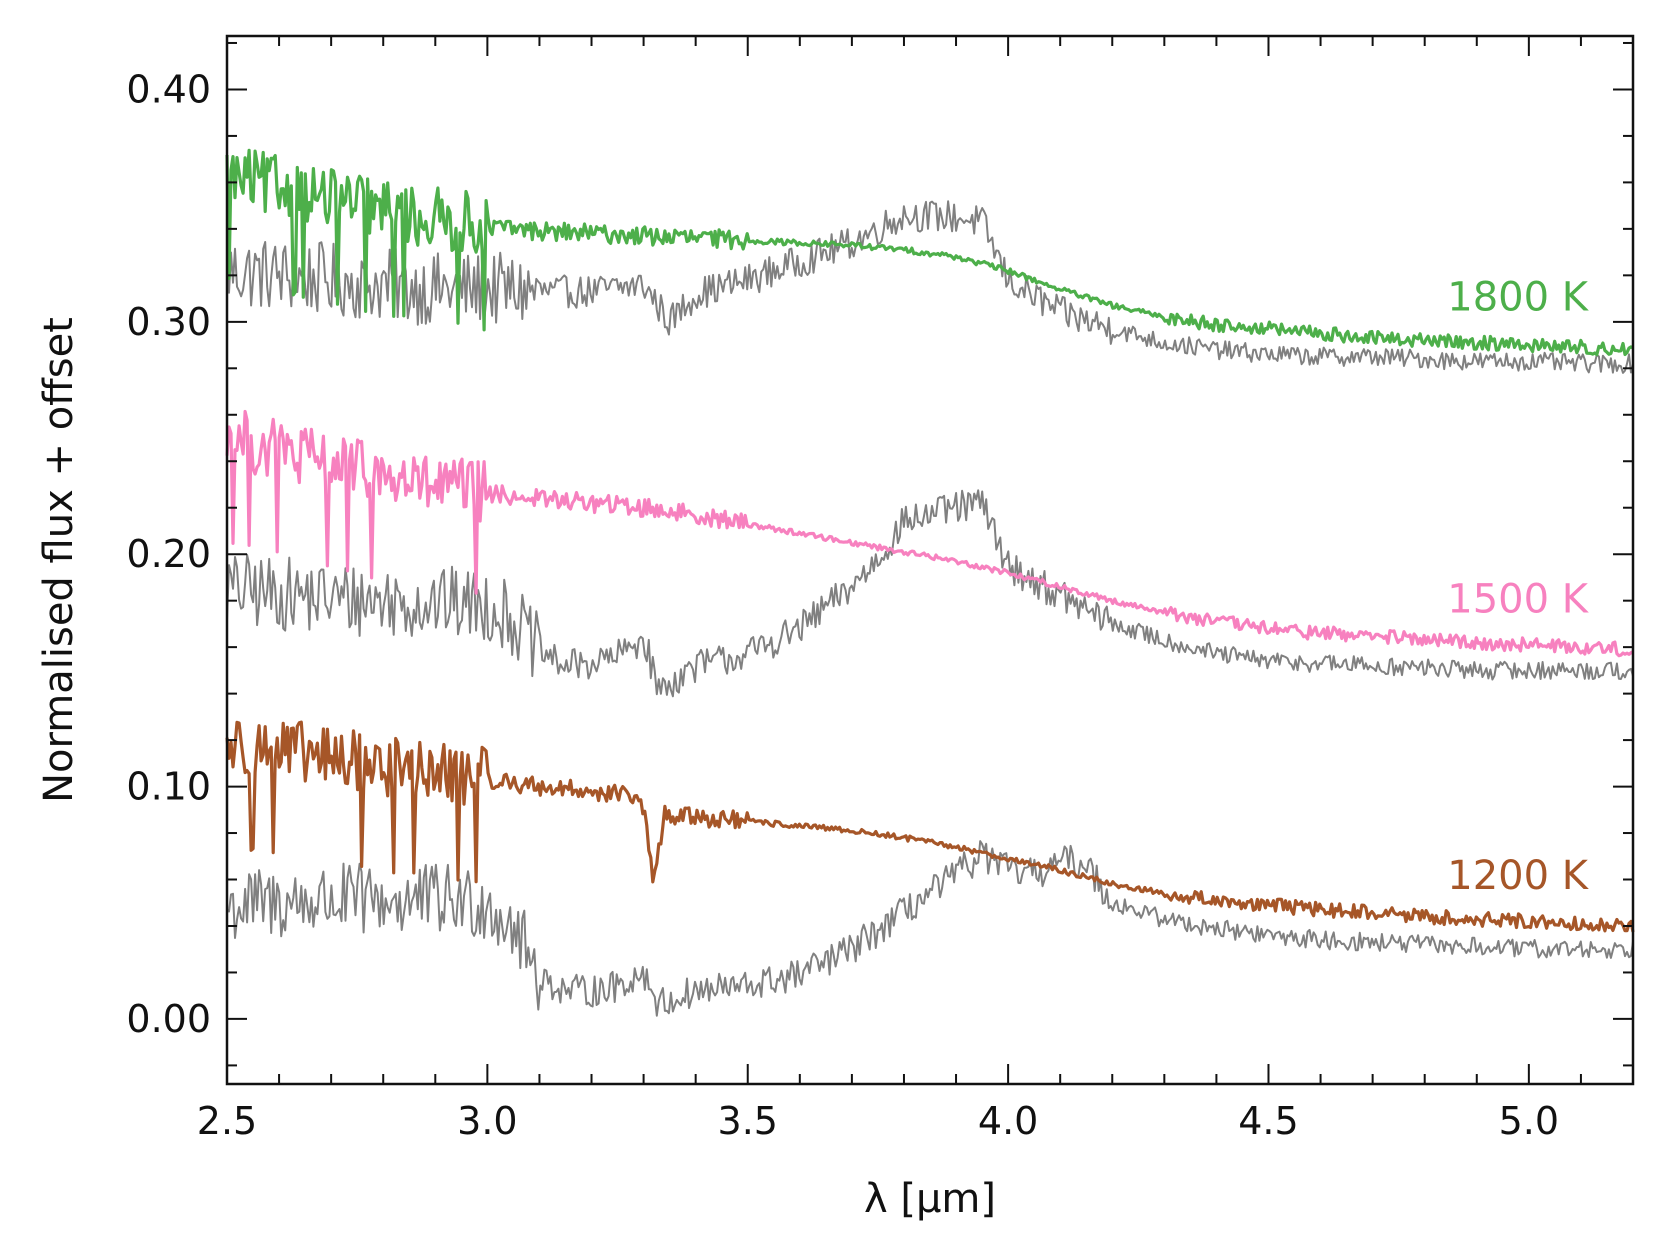 The width and height of the screenshot is (1662, 1256). I want to click on series-label: 1200 K, so click(1518, 876).